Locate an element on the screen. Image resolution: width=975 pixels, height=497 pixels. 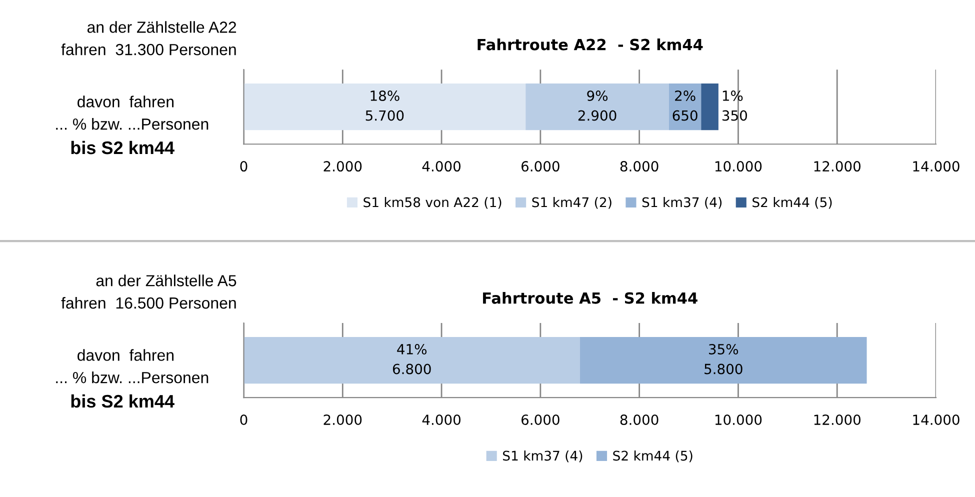
legend-label: S1 km47 (2) is located at coordinates (572, 203).